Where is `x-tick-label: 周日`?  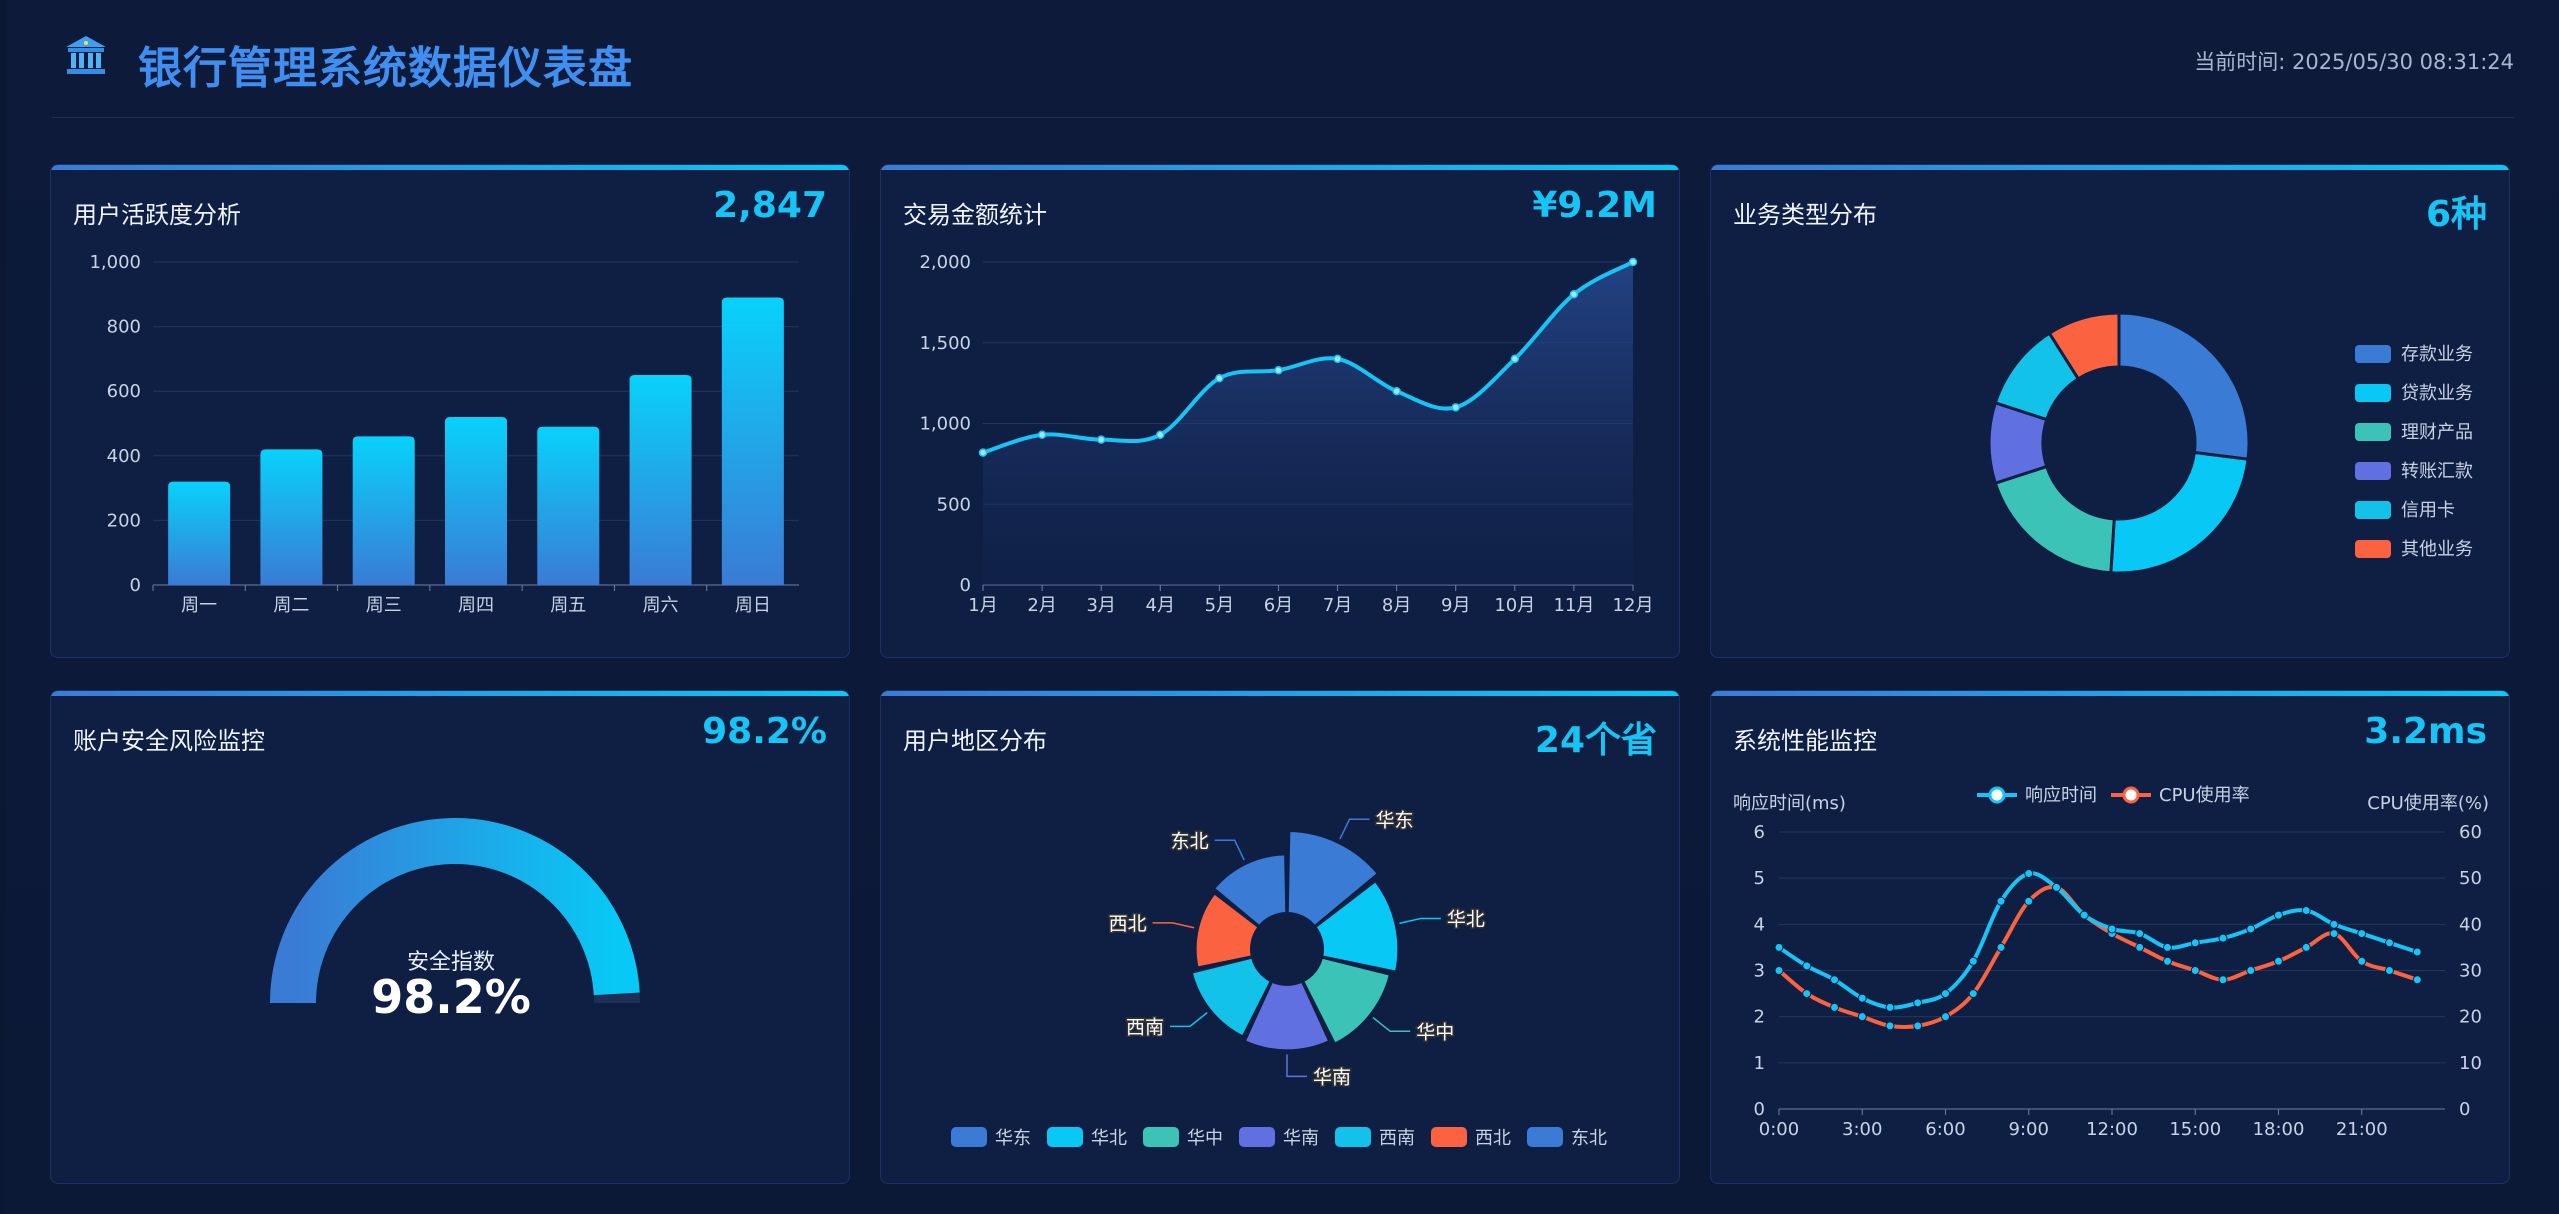 x-tick-label: 周日 is located at coordinates (753, 605).